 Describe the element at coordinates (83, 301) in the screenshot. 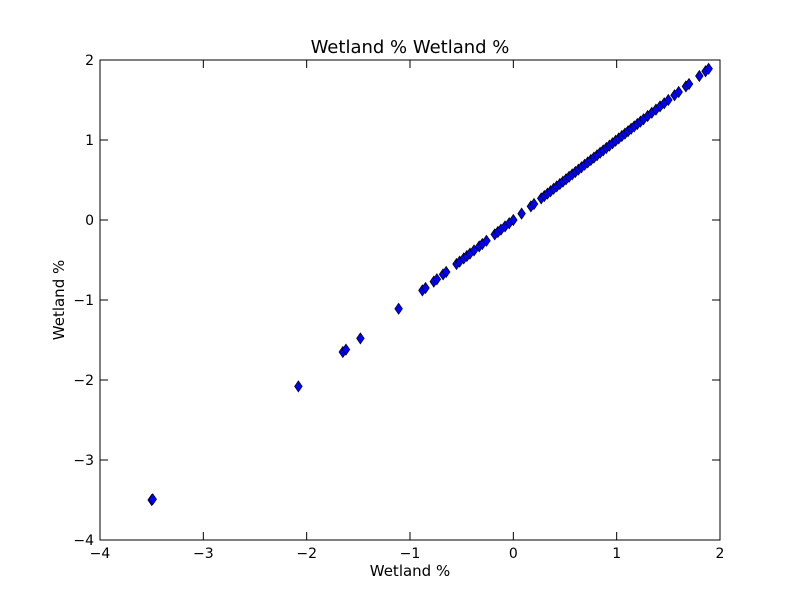

I see `y-tick-label: −1` at that location.